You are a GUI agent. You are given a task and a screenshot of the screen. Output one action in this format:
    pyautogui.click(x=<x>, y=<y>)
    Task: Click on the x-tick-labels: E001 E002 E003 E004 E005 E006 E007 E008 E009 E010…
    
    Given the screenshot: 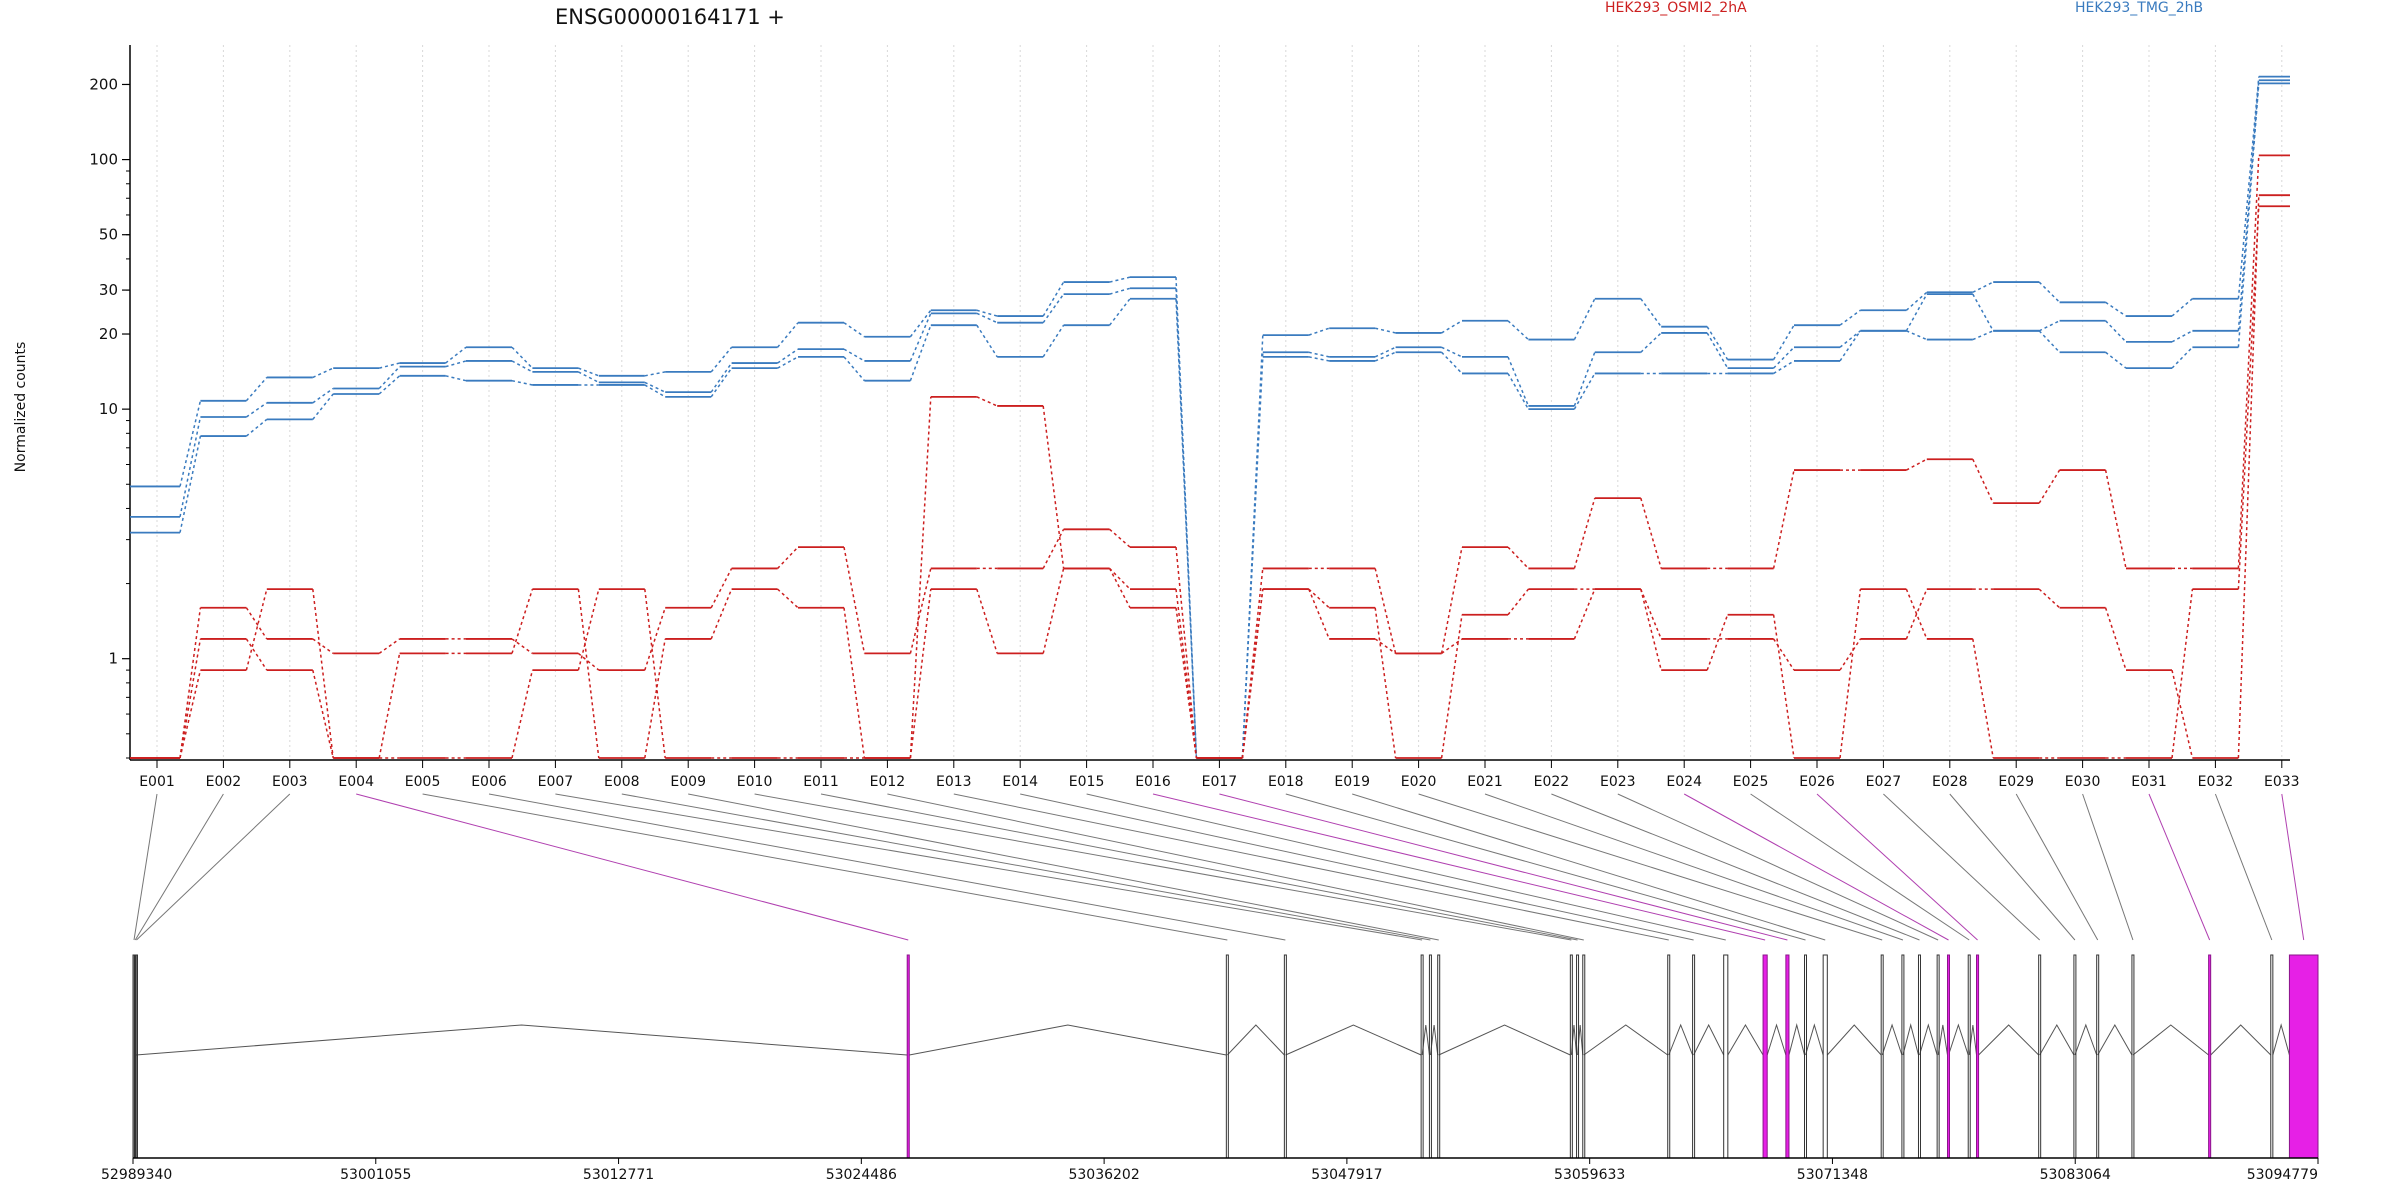 What is the action you would take?
    pyautogui.click(x=1219, y=775)
    